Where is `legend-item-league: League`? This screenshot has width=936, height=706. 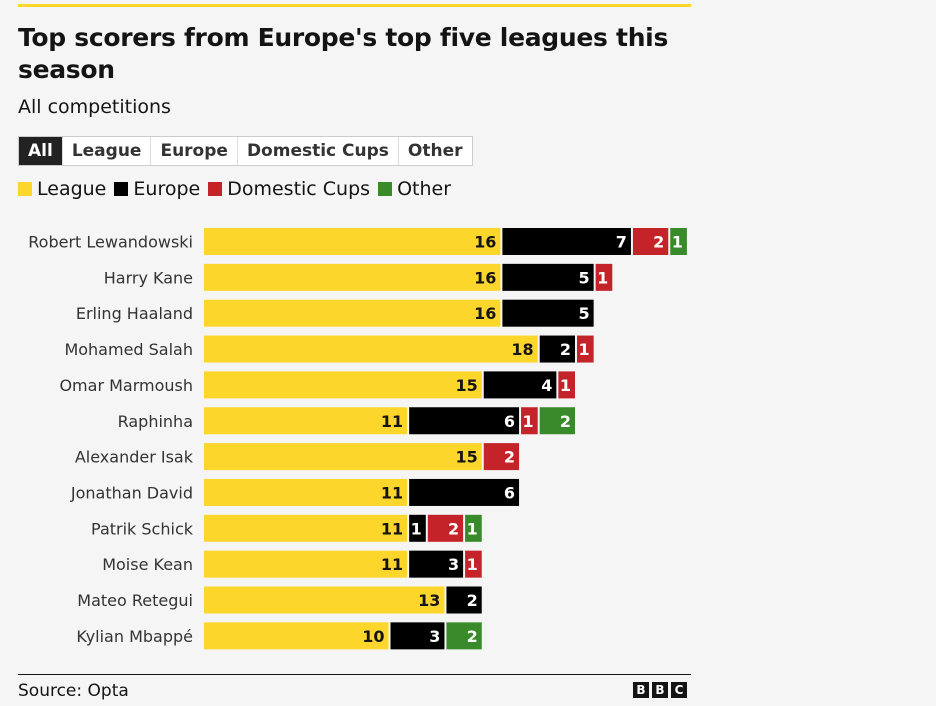 legend-item-league: League is located at coordinates (62, 189).